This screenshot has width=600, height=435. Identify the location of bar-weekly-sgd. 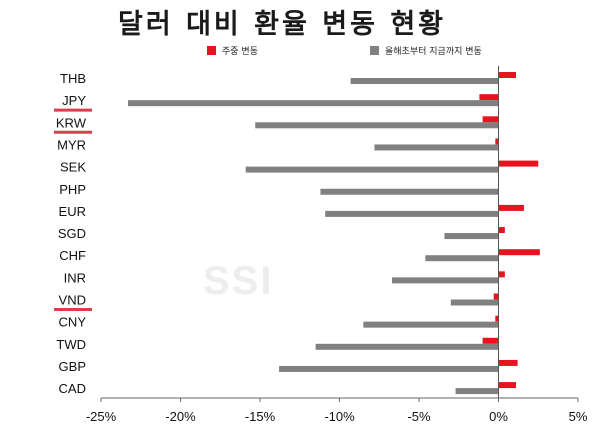
(501, 230).